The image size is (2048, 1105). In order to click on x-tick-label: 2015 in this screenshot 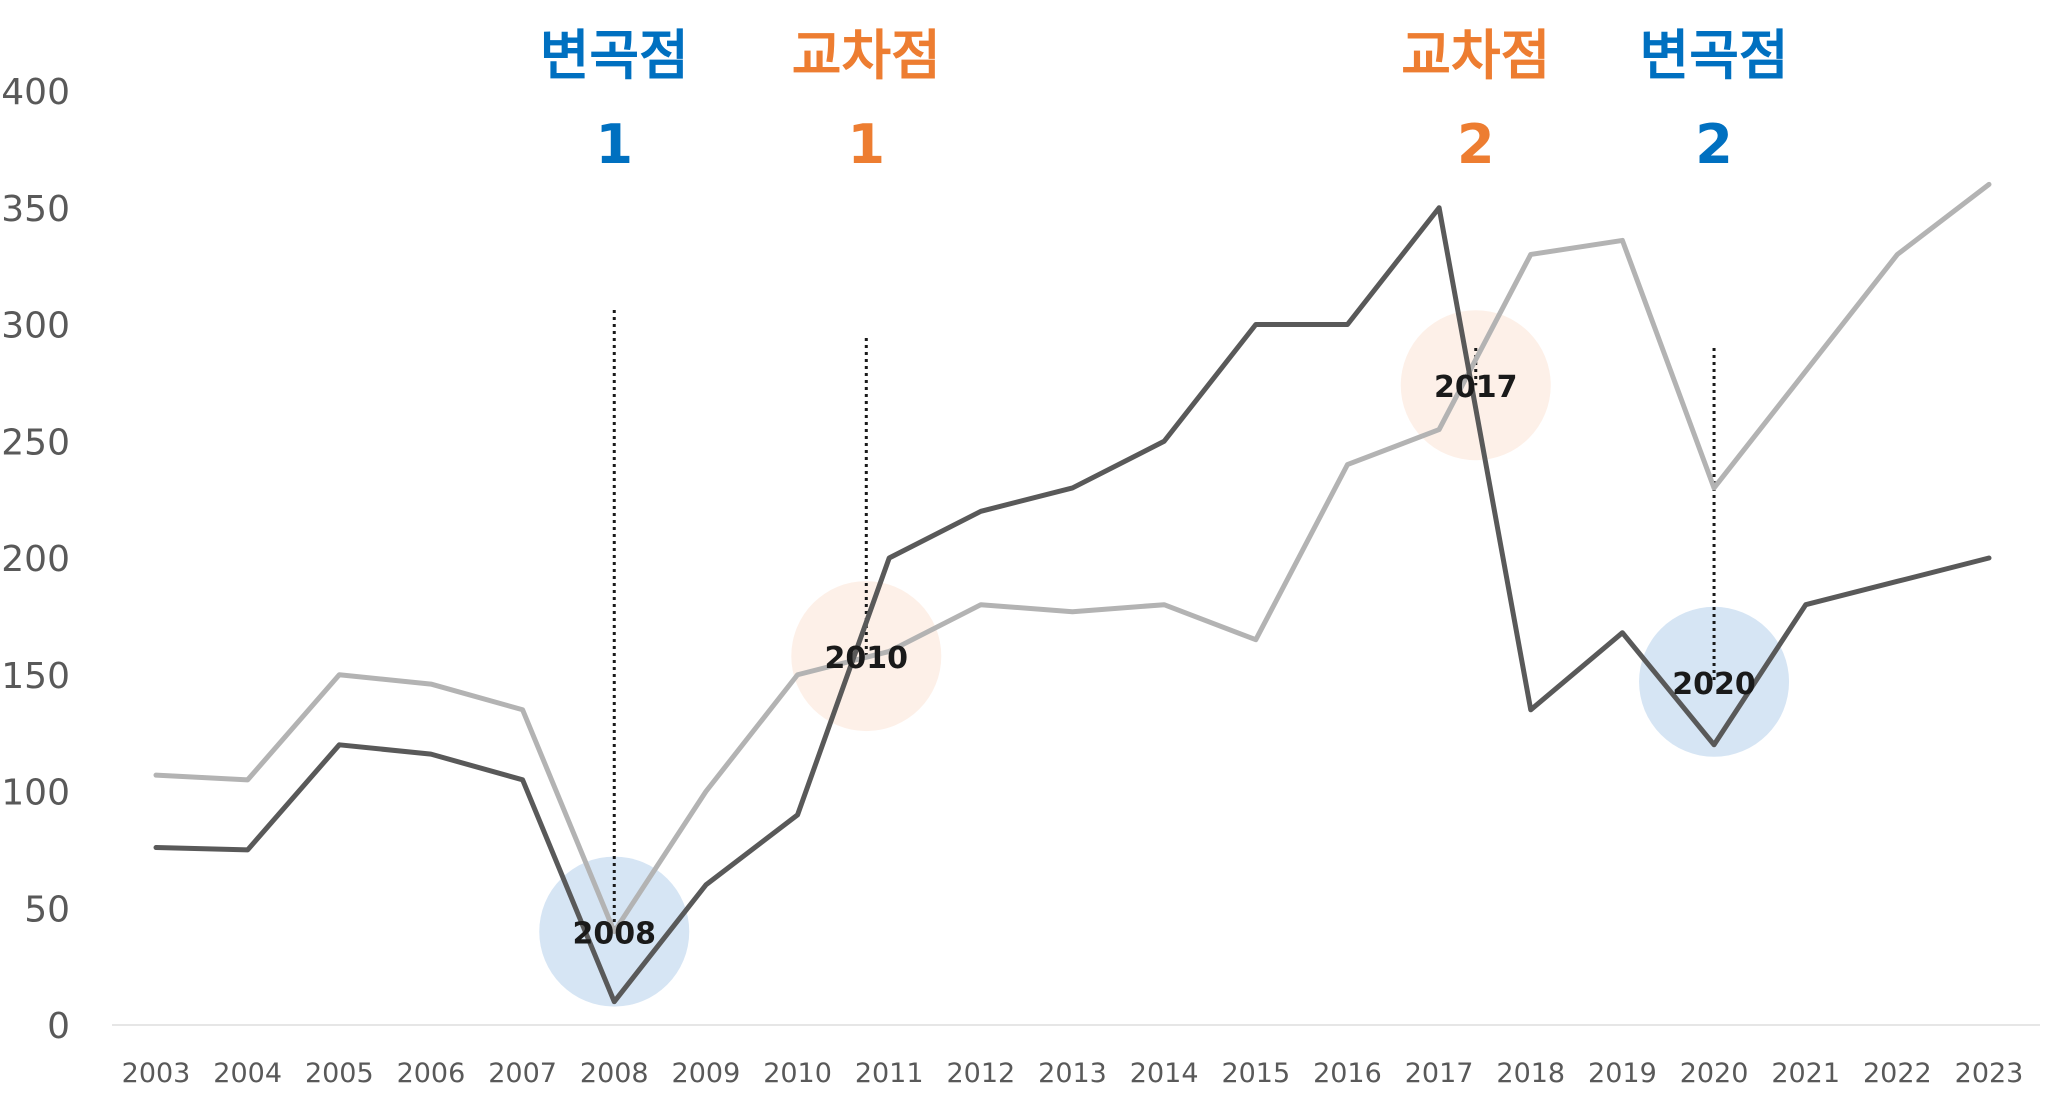, I will do `click(1255, 1073)`.